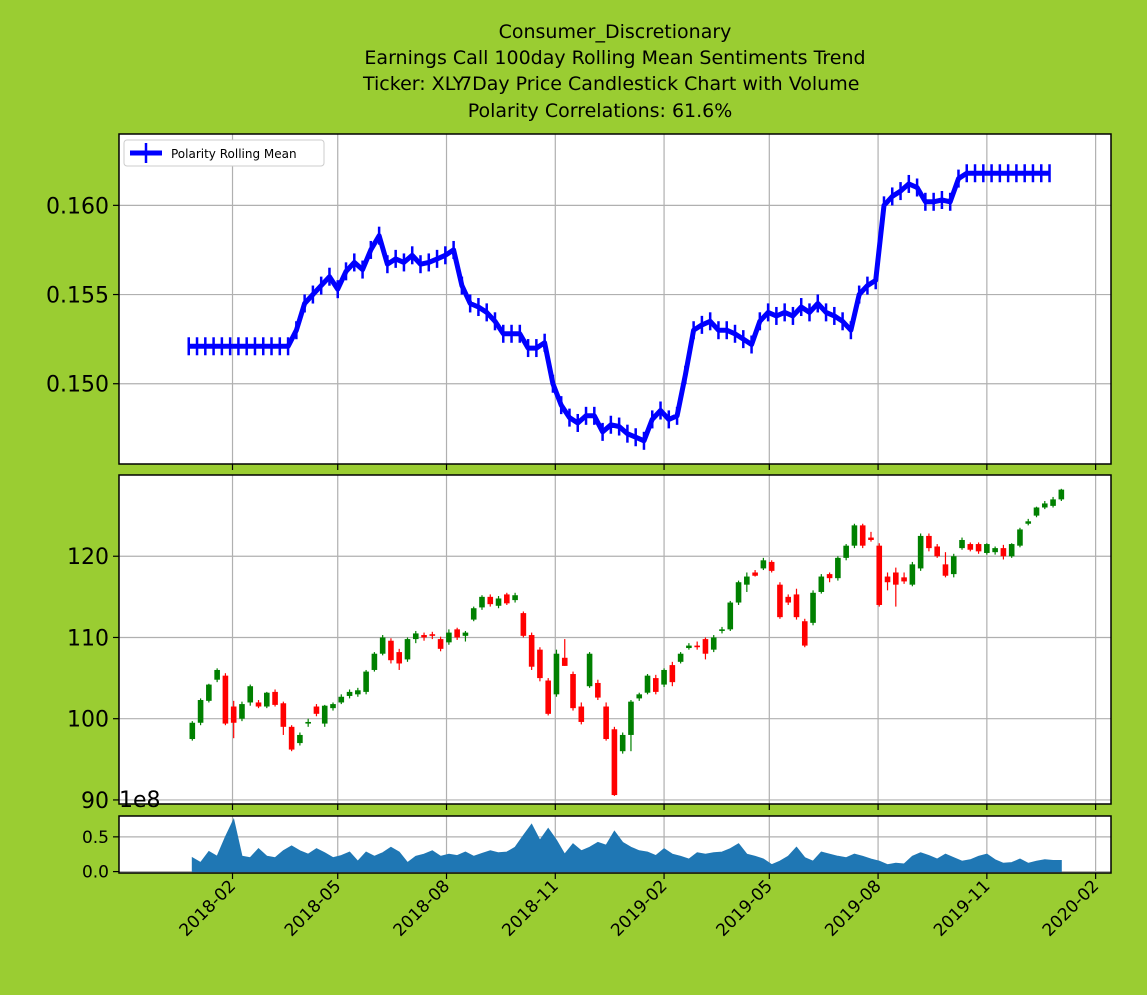 This screenshot has height=995, width=1147. I want to click on legend-box, so click(224, 153).